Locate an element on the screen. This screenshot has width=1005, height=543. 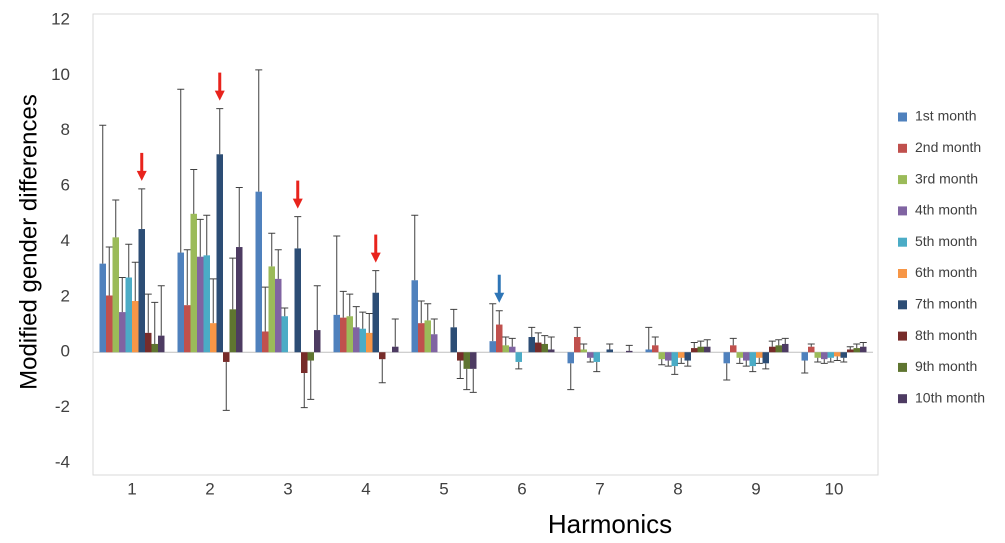
y-tick-label: 12 is located at coordinates (60, 18).